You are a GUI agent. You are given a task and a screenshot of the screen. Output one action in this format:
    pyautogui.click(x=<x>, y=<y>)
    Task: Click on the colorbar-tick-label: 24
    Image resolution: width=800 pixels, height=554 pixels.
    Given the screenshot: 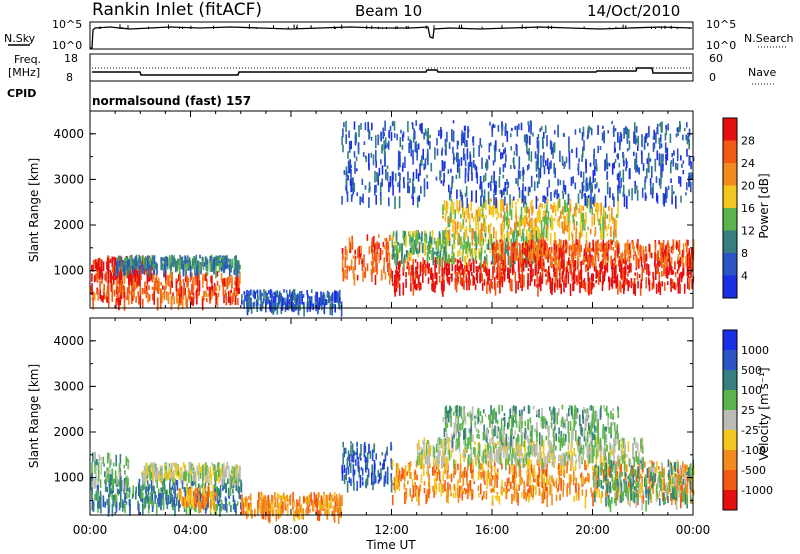 What is the action you would take?
    pyautogui.click(x=748, y=163)
    